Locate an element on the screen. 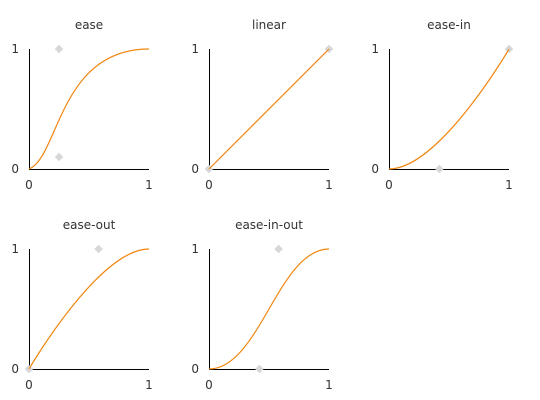 Image resolution: width=540 pixels, height=400 pixels. panel-title: ease-out is located at coordinates (89, 225).